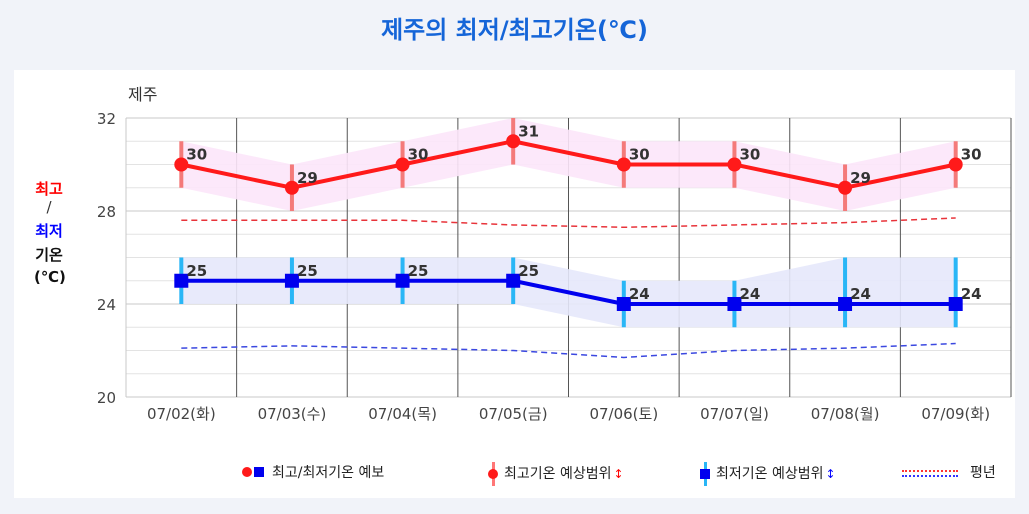 The width and height of the screenshot is (1029, 514). I want to click on legend-item-normal: 평년, so click(949, 472).